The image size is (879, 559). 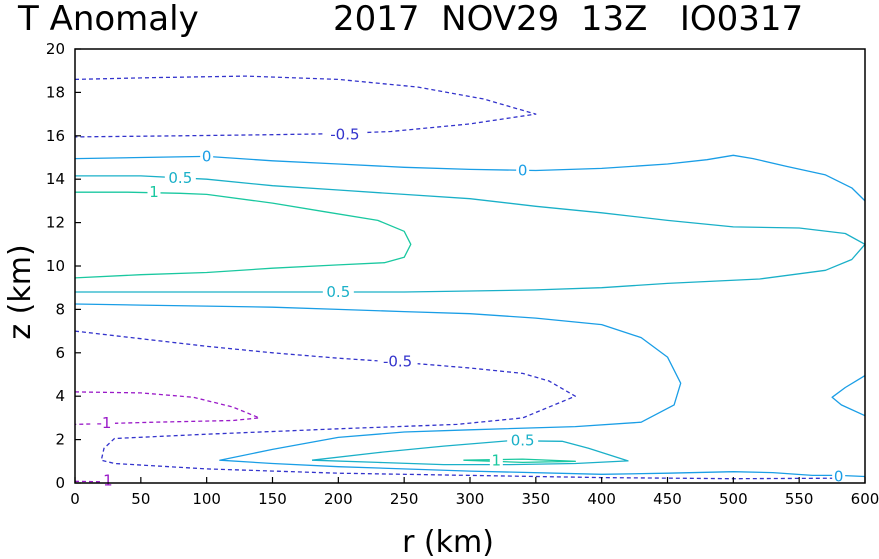 I want to click on y-tick-label: 10, so click(x=55, y=266).